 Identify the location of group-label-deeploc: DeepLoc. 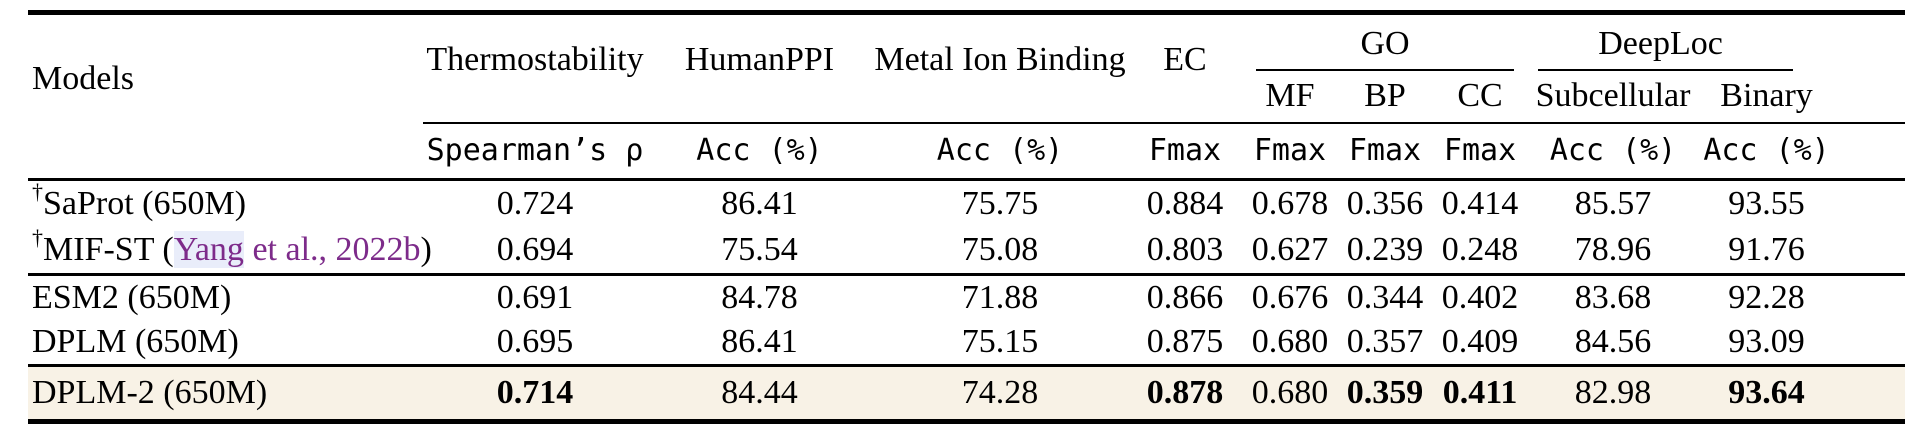
(1660, 43).